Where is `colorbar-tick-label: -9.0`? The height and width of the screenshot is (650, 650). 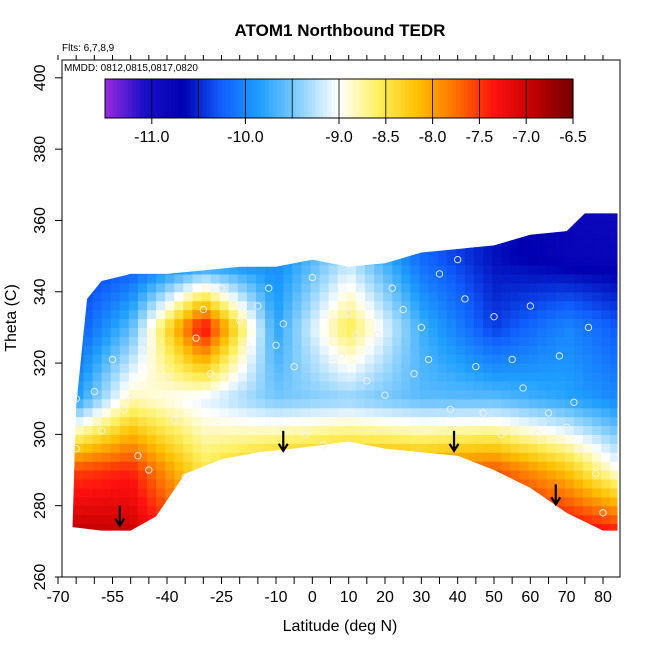 colorbar-tick-label: -9.0 is located at coordinates (339, 137).